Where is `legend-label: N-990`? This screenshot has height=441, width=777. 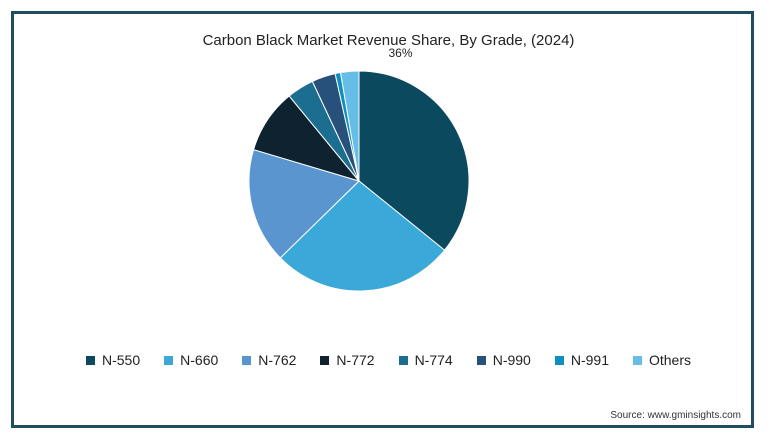 legend-label: N-990 is located at coordinates (511, 360).